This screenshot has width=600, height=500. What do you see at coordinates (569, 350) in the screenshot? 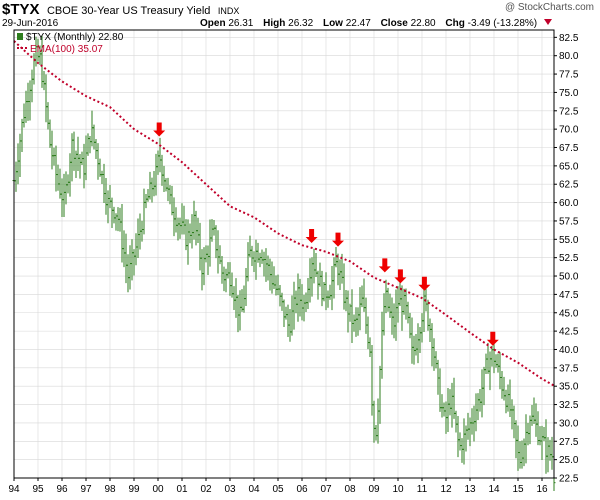
I see `y-tick-label: 40.0` at bounding box center [569, 350].